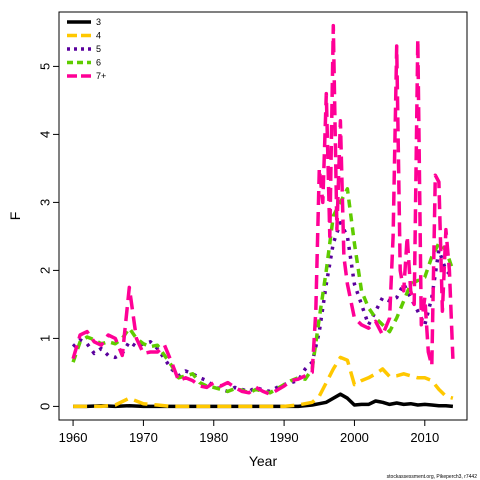  I want to click on x-axis: 1960 1970 1980 1990 2000 2010, so click(249, 432).